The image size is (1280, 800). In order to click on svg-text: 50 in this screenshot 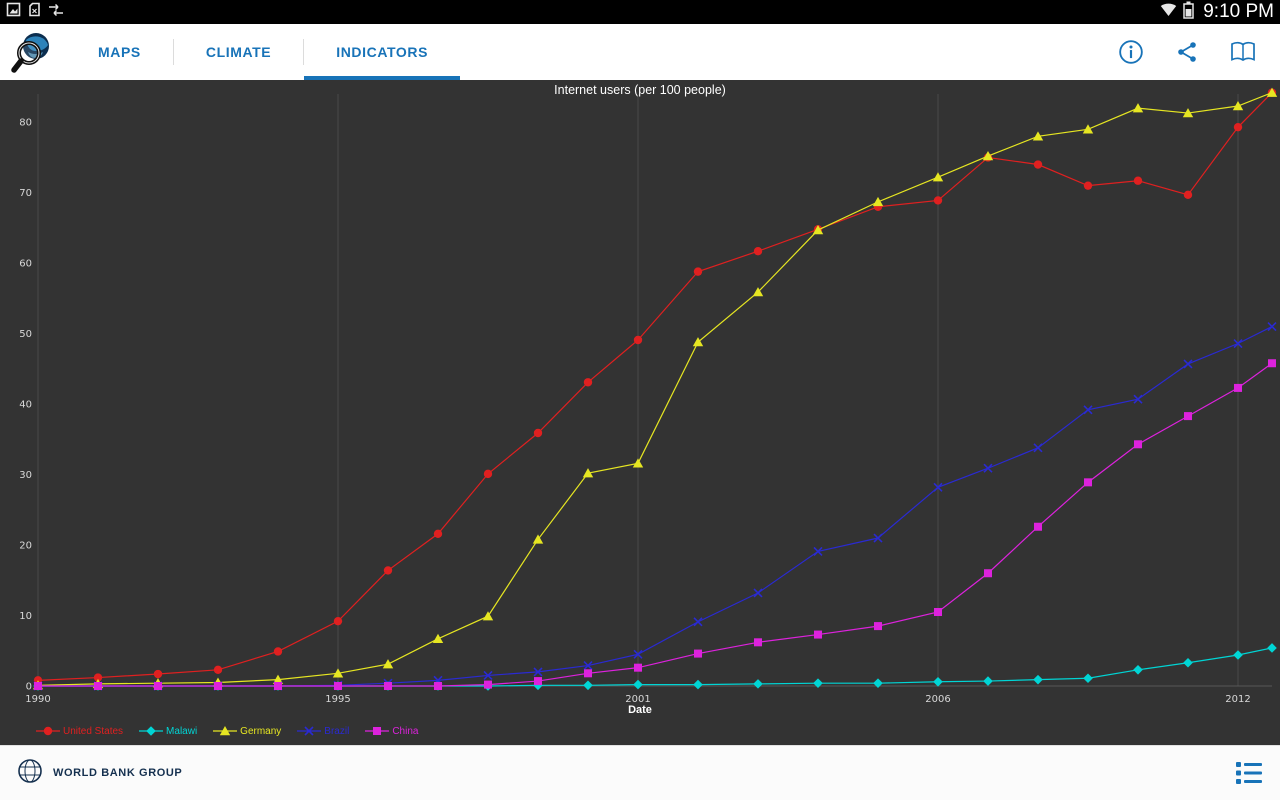, I will do `click(25, 334)`.